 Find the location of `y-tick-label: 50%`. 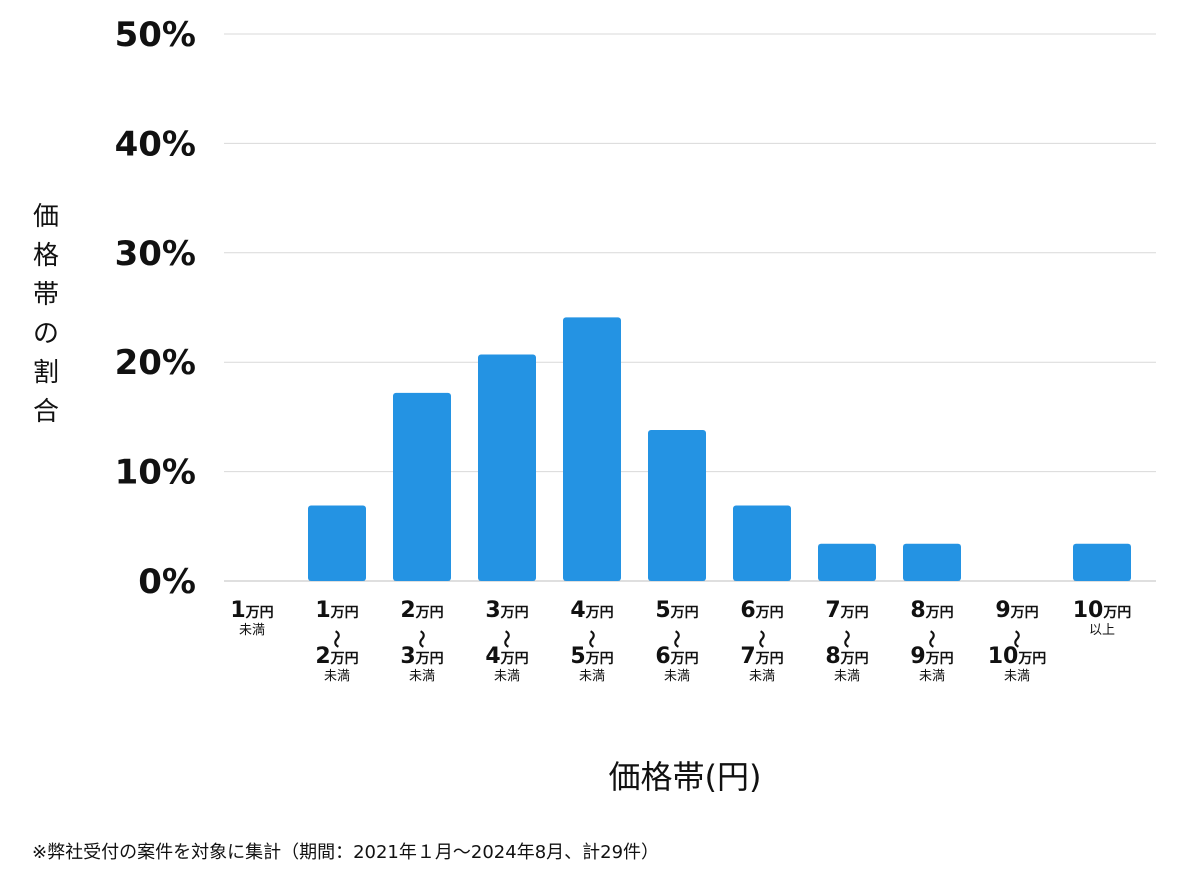

y-tick-label: 50% is located at coordinates (155, 35).